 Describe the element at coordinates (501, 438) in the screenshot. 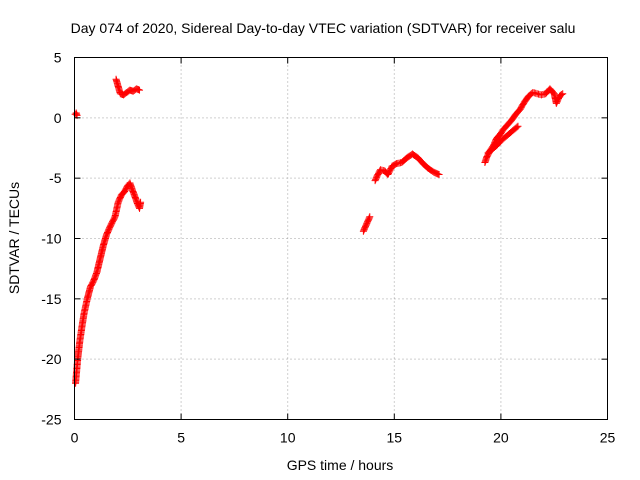

I see `x-tick-label: 20` at that location.